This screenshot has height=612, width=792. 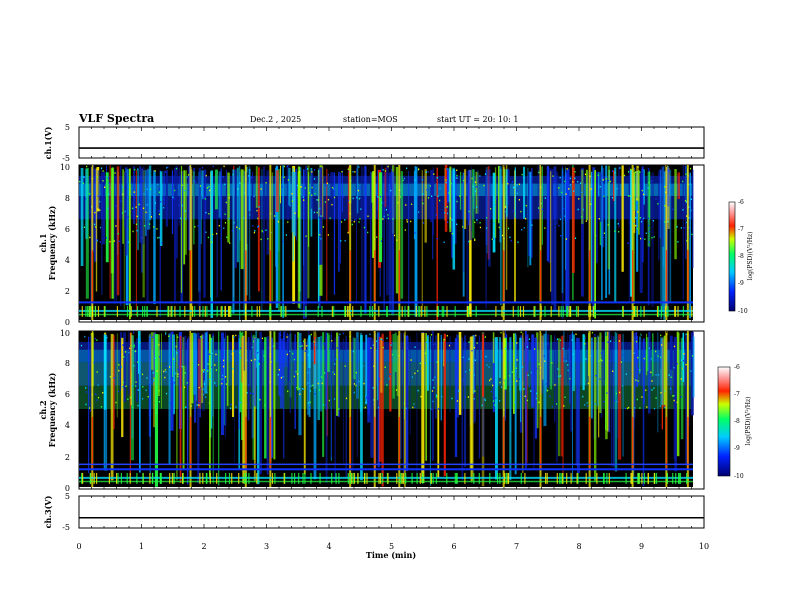 What do you see at coordinates (633, 442) in the screenshot?
I see `sferic-event-core` at bounding box center [633, 442].